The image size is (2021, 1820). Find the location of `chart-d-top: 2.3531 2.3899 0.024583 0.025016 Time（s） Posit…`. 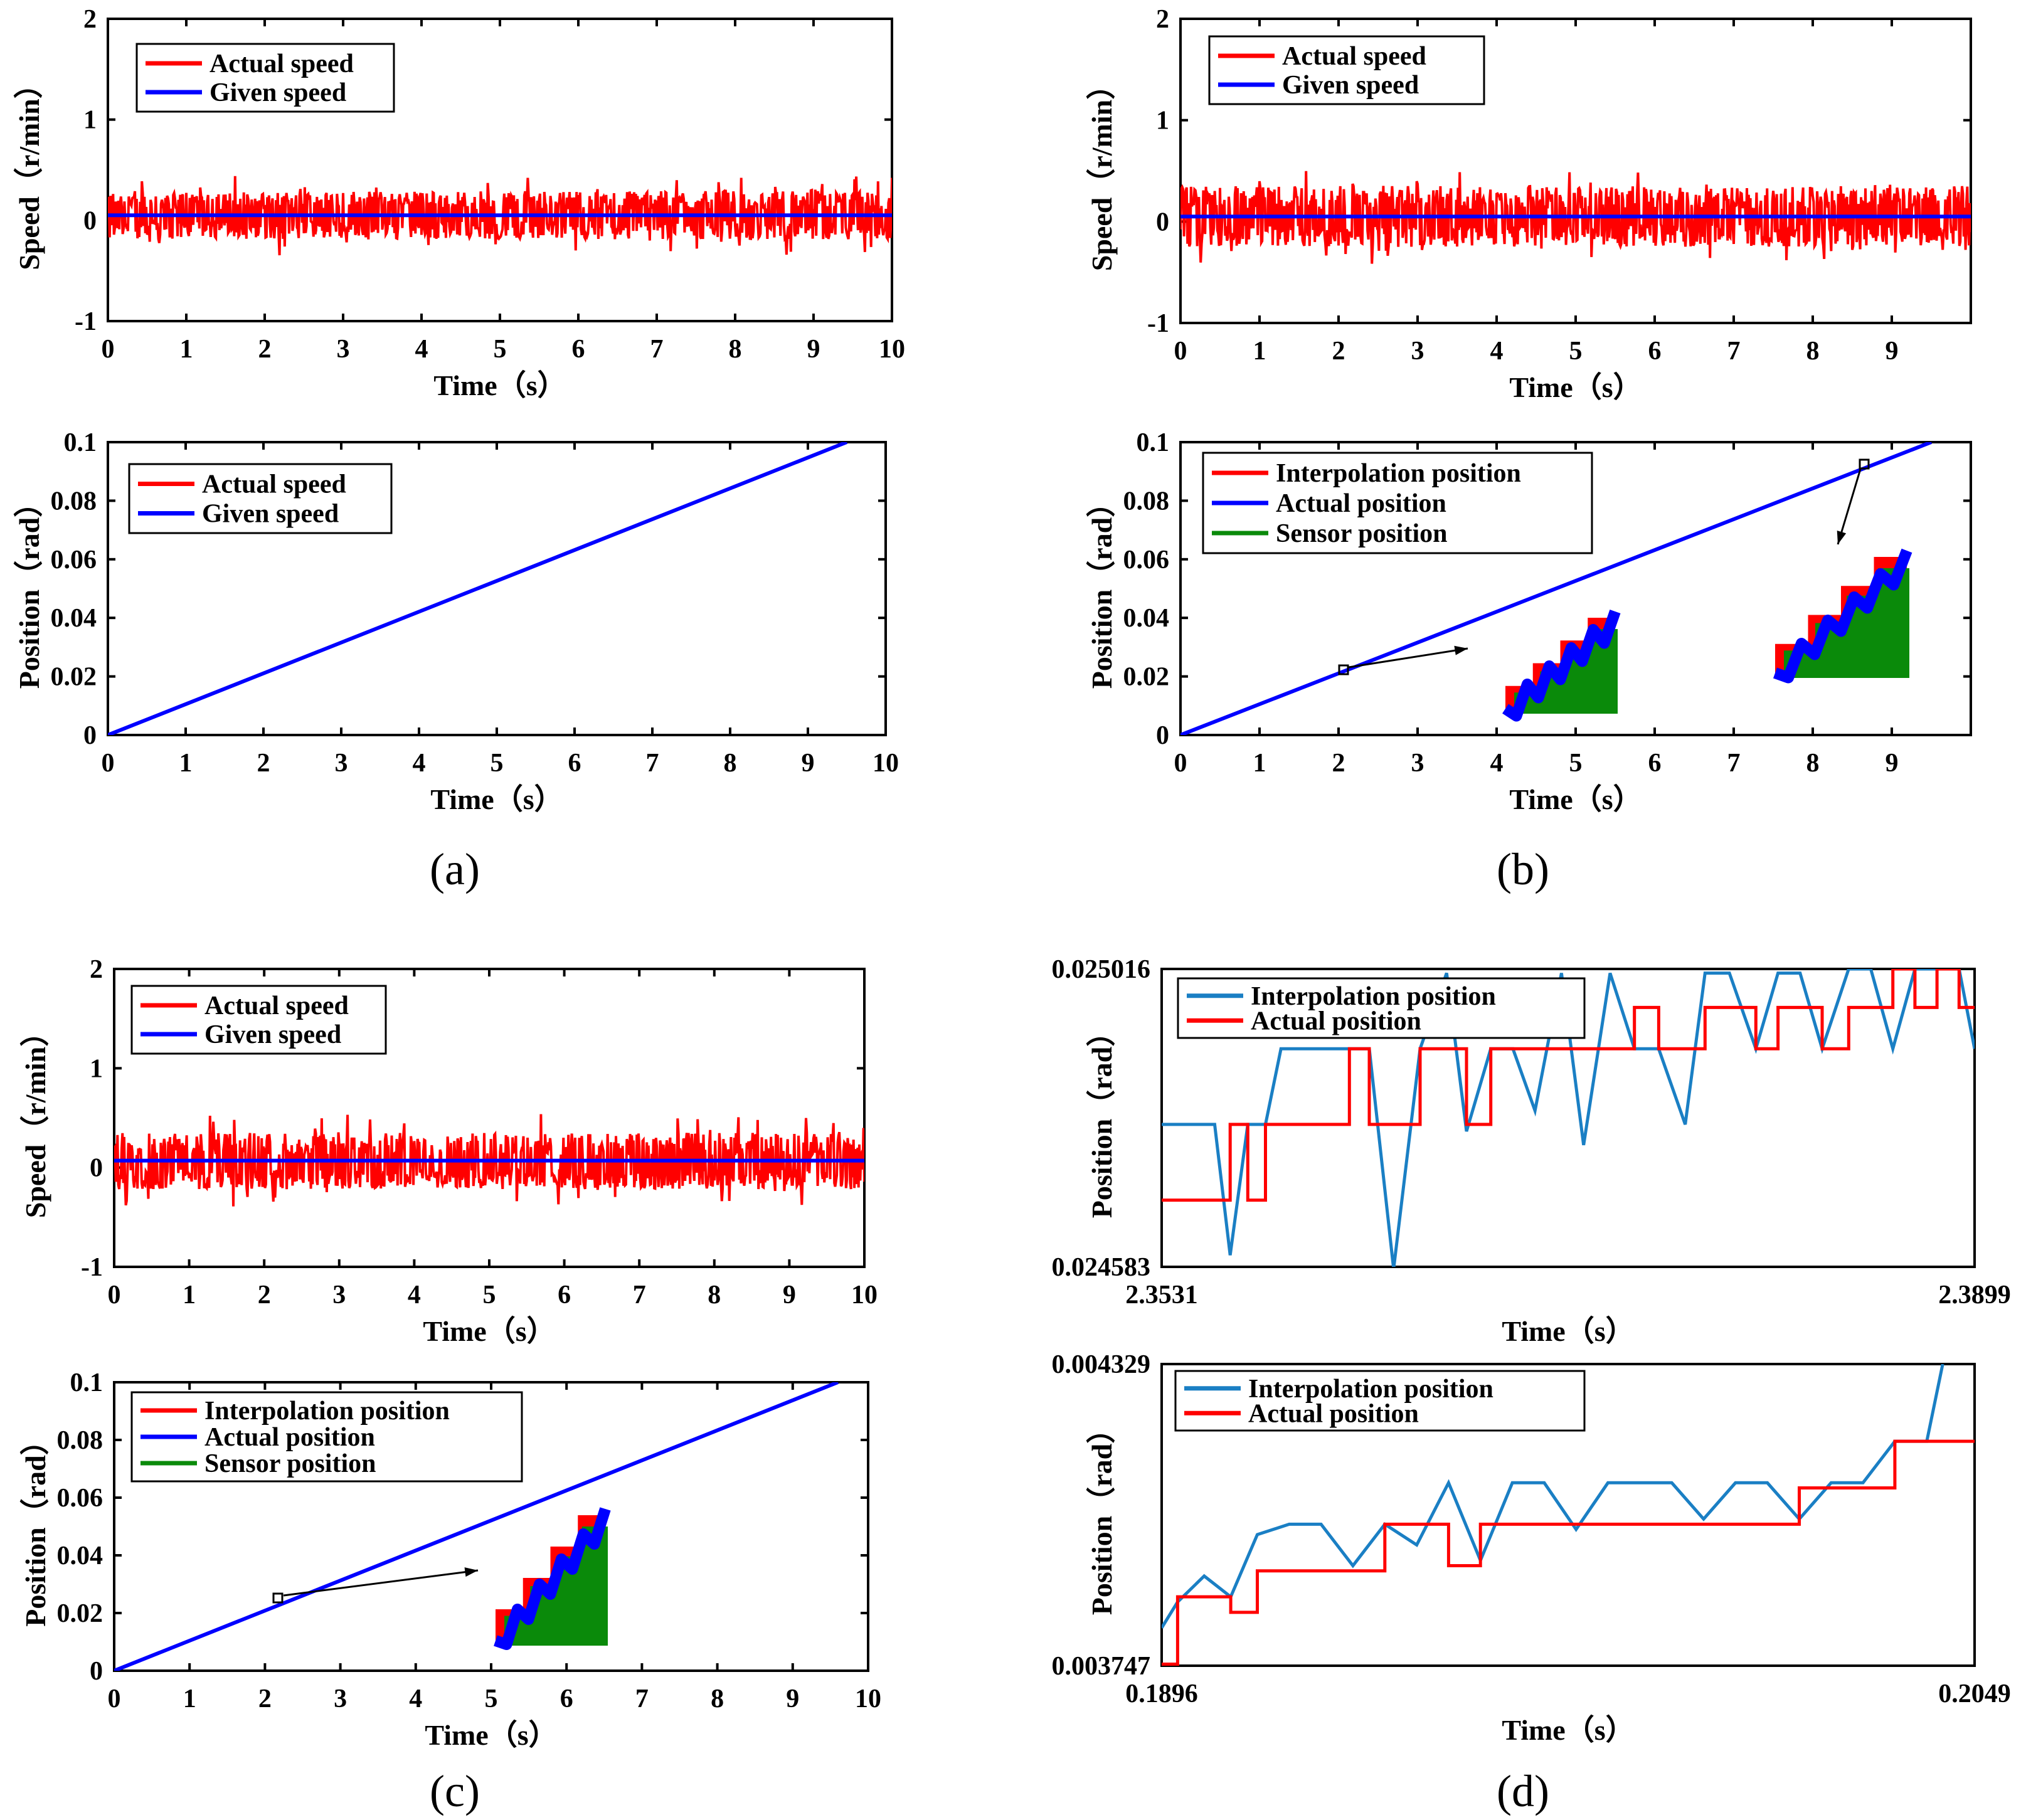

chart-d-top: 2.3531 2.3899 0.024583 0.025016 Time（s） Posit… is located at coordinates (1532, 1151).